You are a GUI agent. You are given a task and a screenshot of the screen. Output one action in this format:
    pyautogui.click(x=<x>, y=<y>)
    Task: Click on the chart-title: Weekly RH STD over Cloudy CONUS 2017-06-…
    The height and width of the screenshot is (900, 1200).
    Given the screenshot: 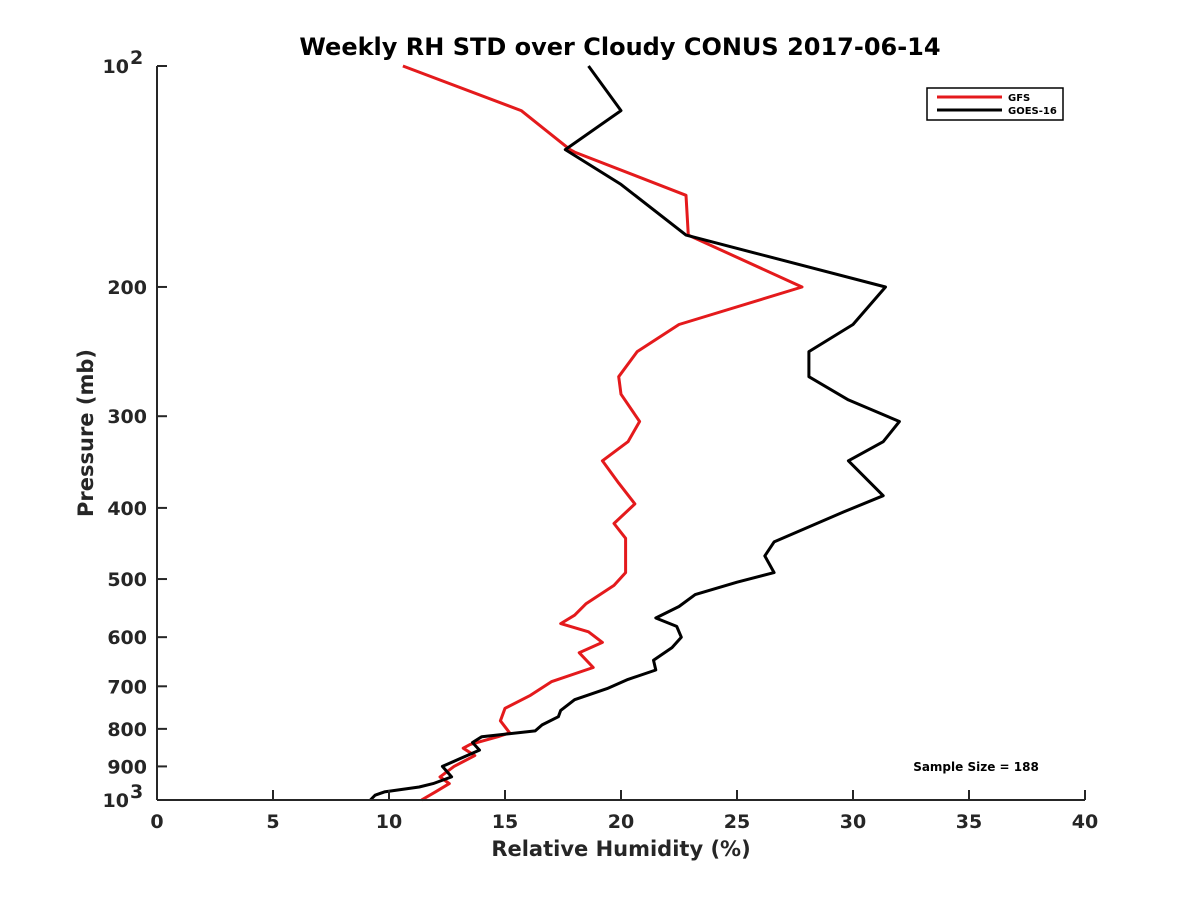 What is the action you would take?
    pyautogui.click(x=619, y=47)
    